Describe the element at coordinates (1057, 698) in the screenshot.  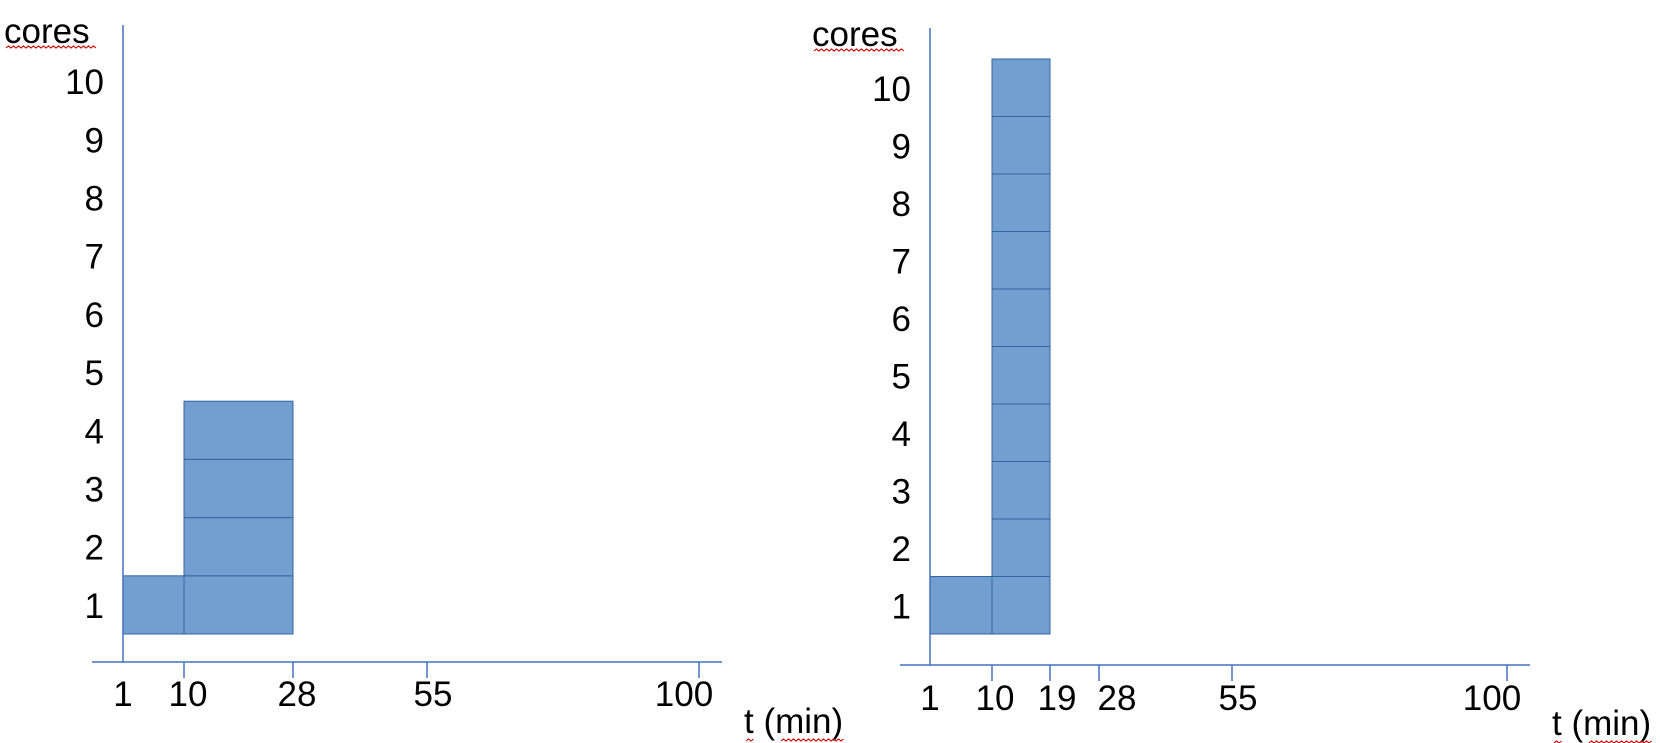
I see `x-tick-label: 19` at that location.